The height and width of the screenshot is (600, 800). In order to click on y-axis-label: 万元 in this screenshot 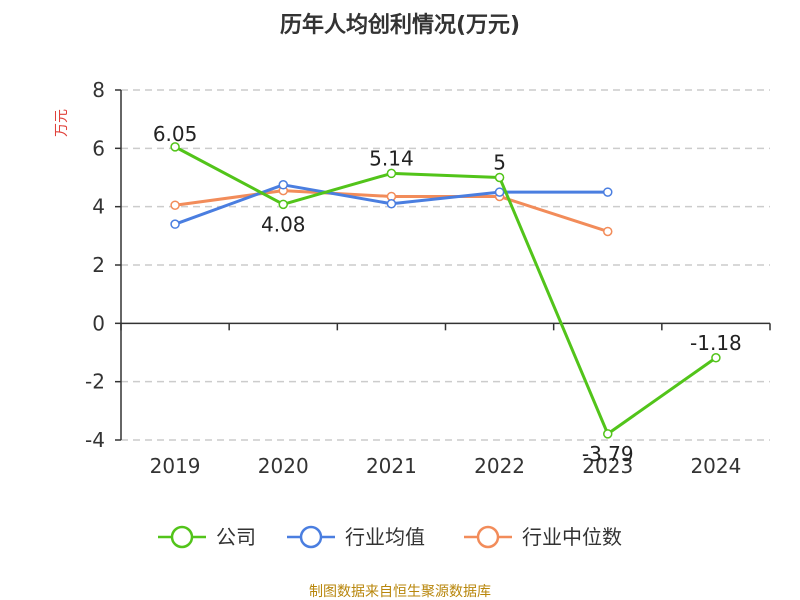, I will do `click(62, 123)`.